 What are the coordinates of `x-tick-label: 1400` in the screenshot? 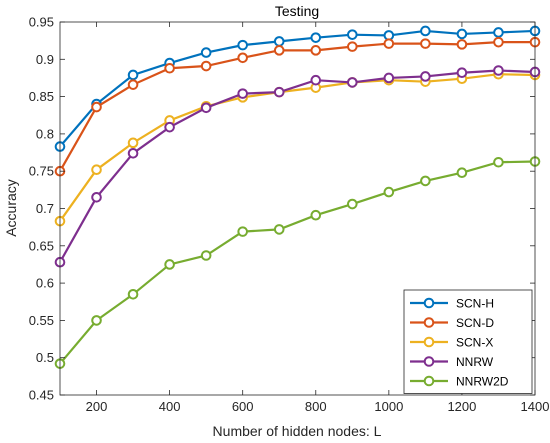 It's located at (535, 406).